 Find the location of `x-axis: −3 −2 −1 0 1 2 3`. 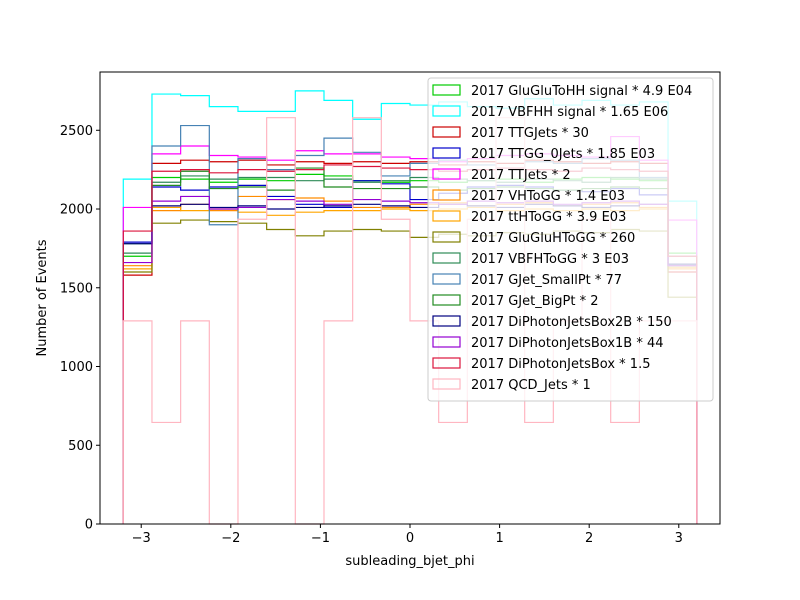

x-axis: −3 −2 −1 0 1 2 3 is located at coordinates (407, 535).